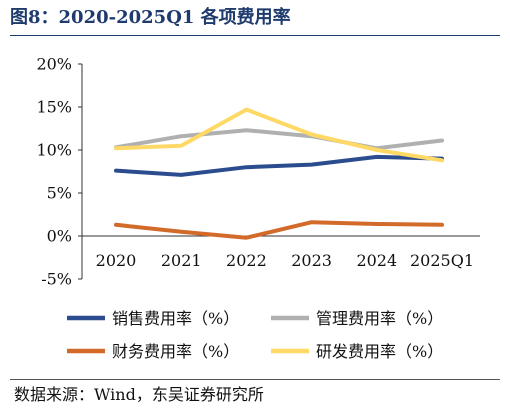 This screenshot has height=414, width=510. I want to click on x-tick-label: 2024, so click(376, 260).